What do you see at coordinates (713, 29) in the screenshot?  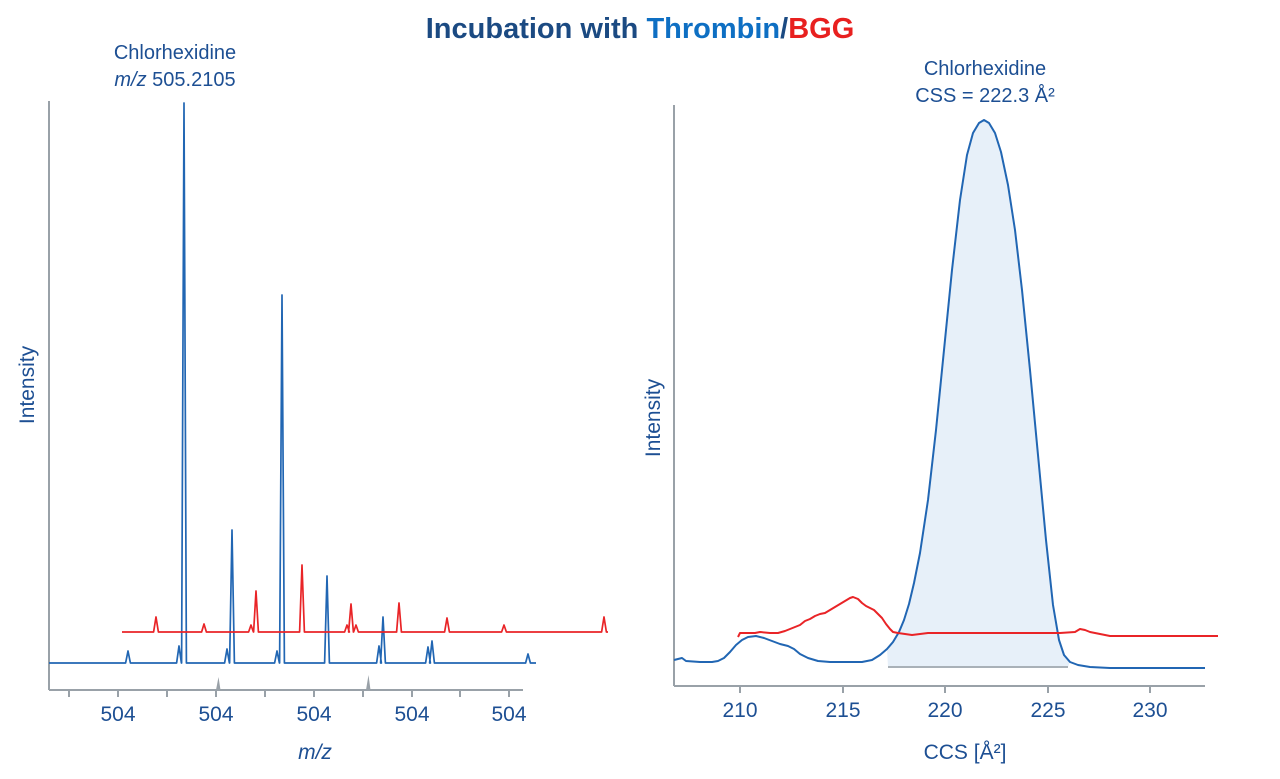 I see `title-text-thrombin: Thrombin` at bounding box center [713, 29].